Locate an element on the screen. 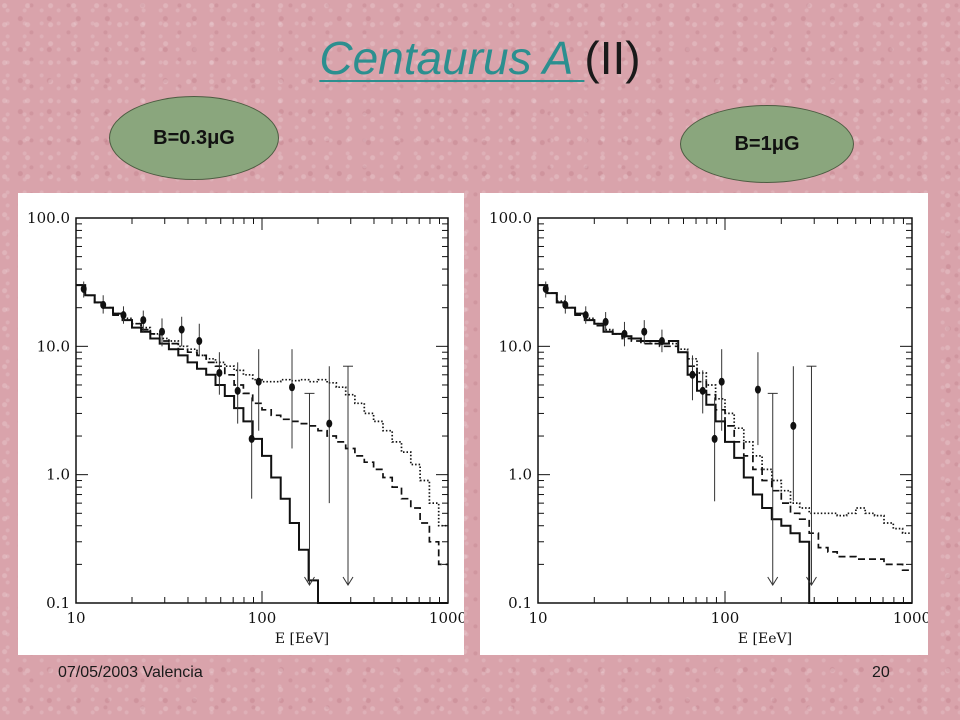  slide-number: 20 is located at coordinates (881, 672).